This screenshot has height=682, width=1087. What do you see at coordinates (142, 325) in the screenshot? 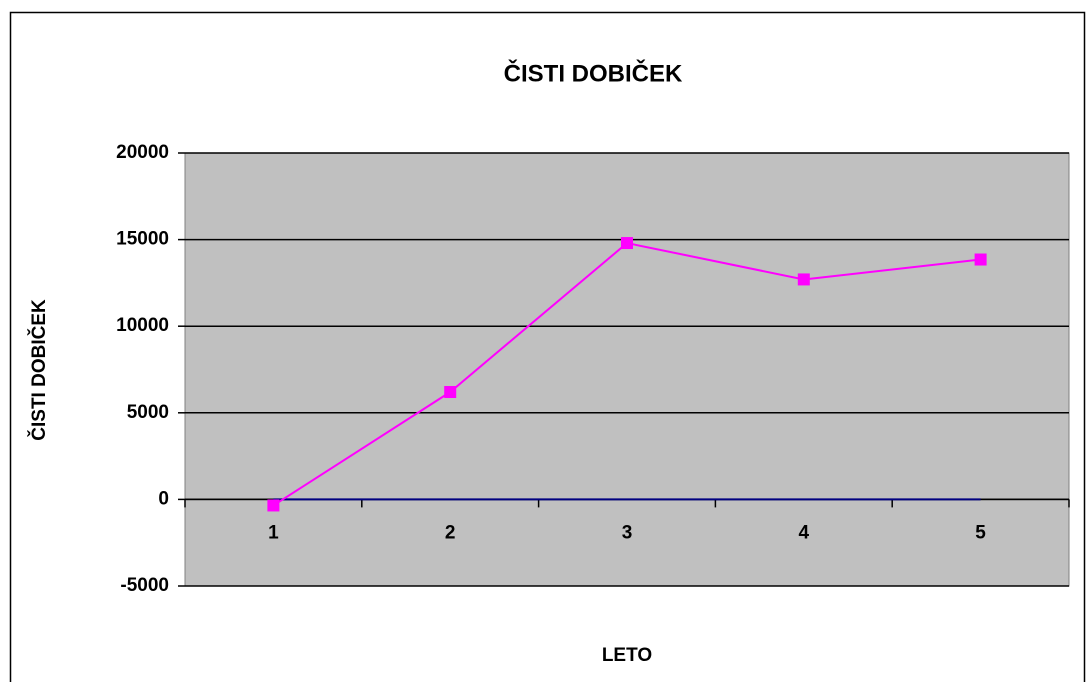
I see `y-tick-label: 10000` at bounding box center [142, 325].